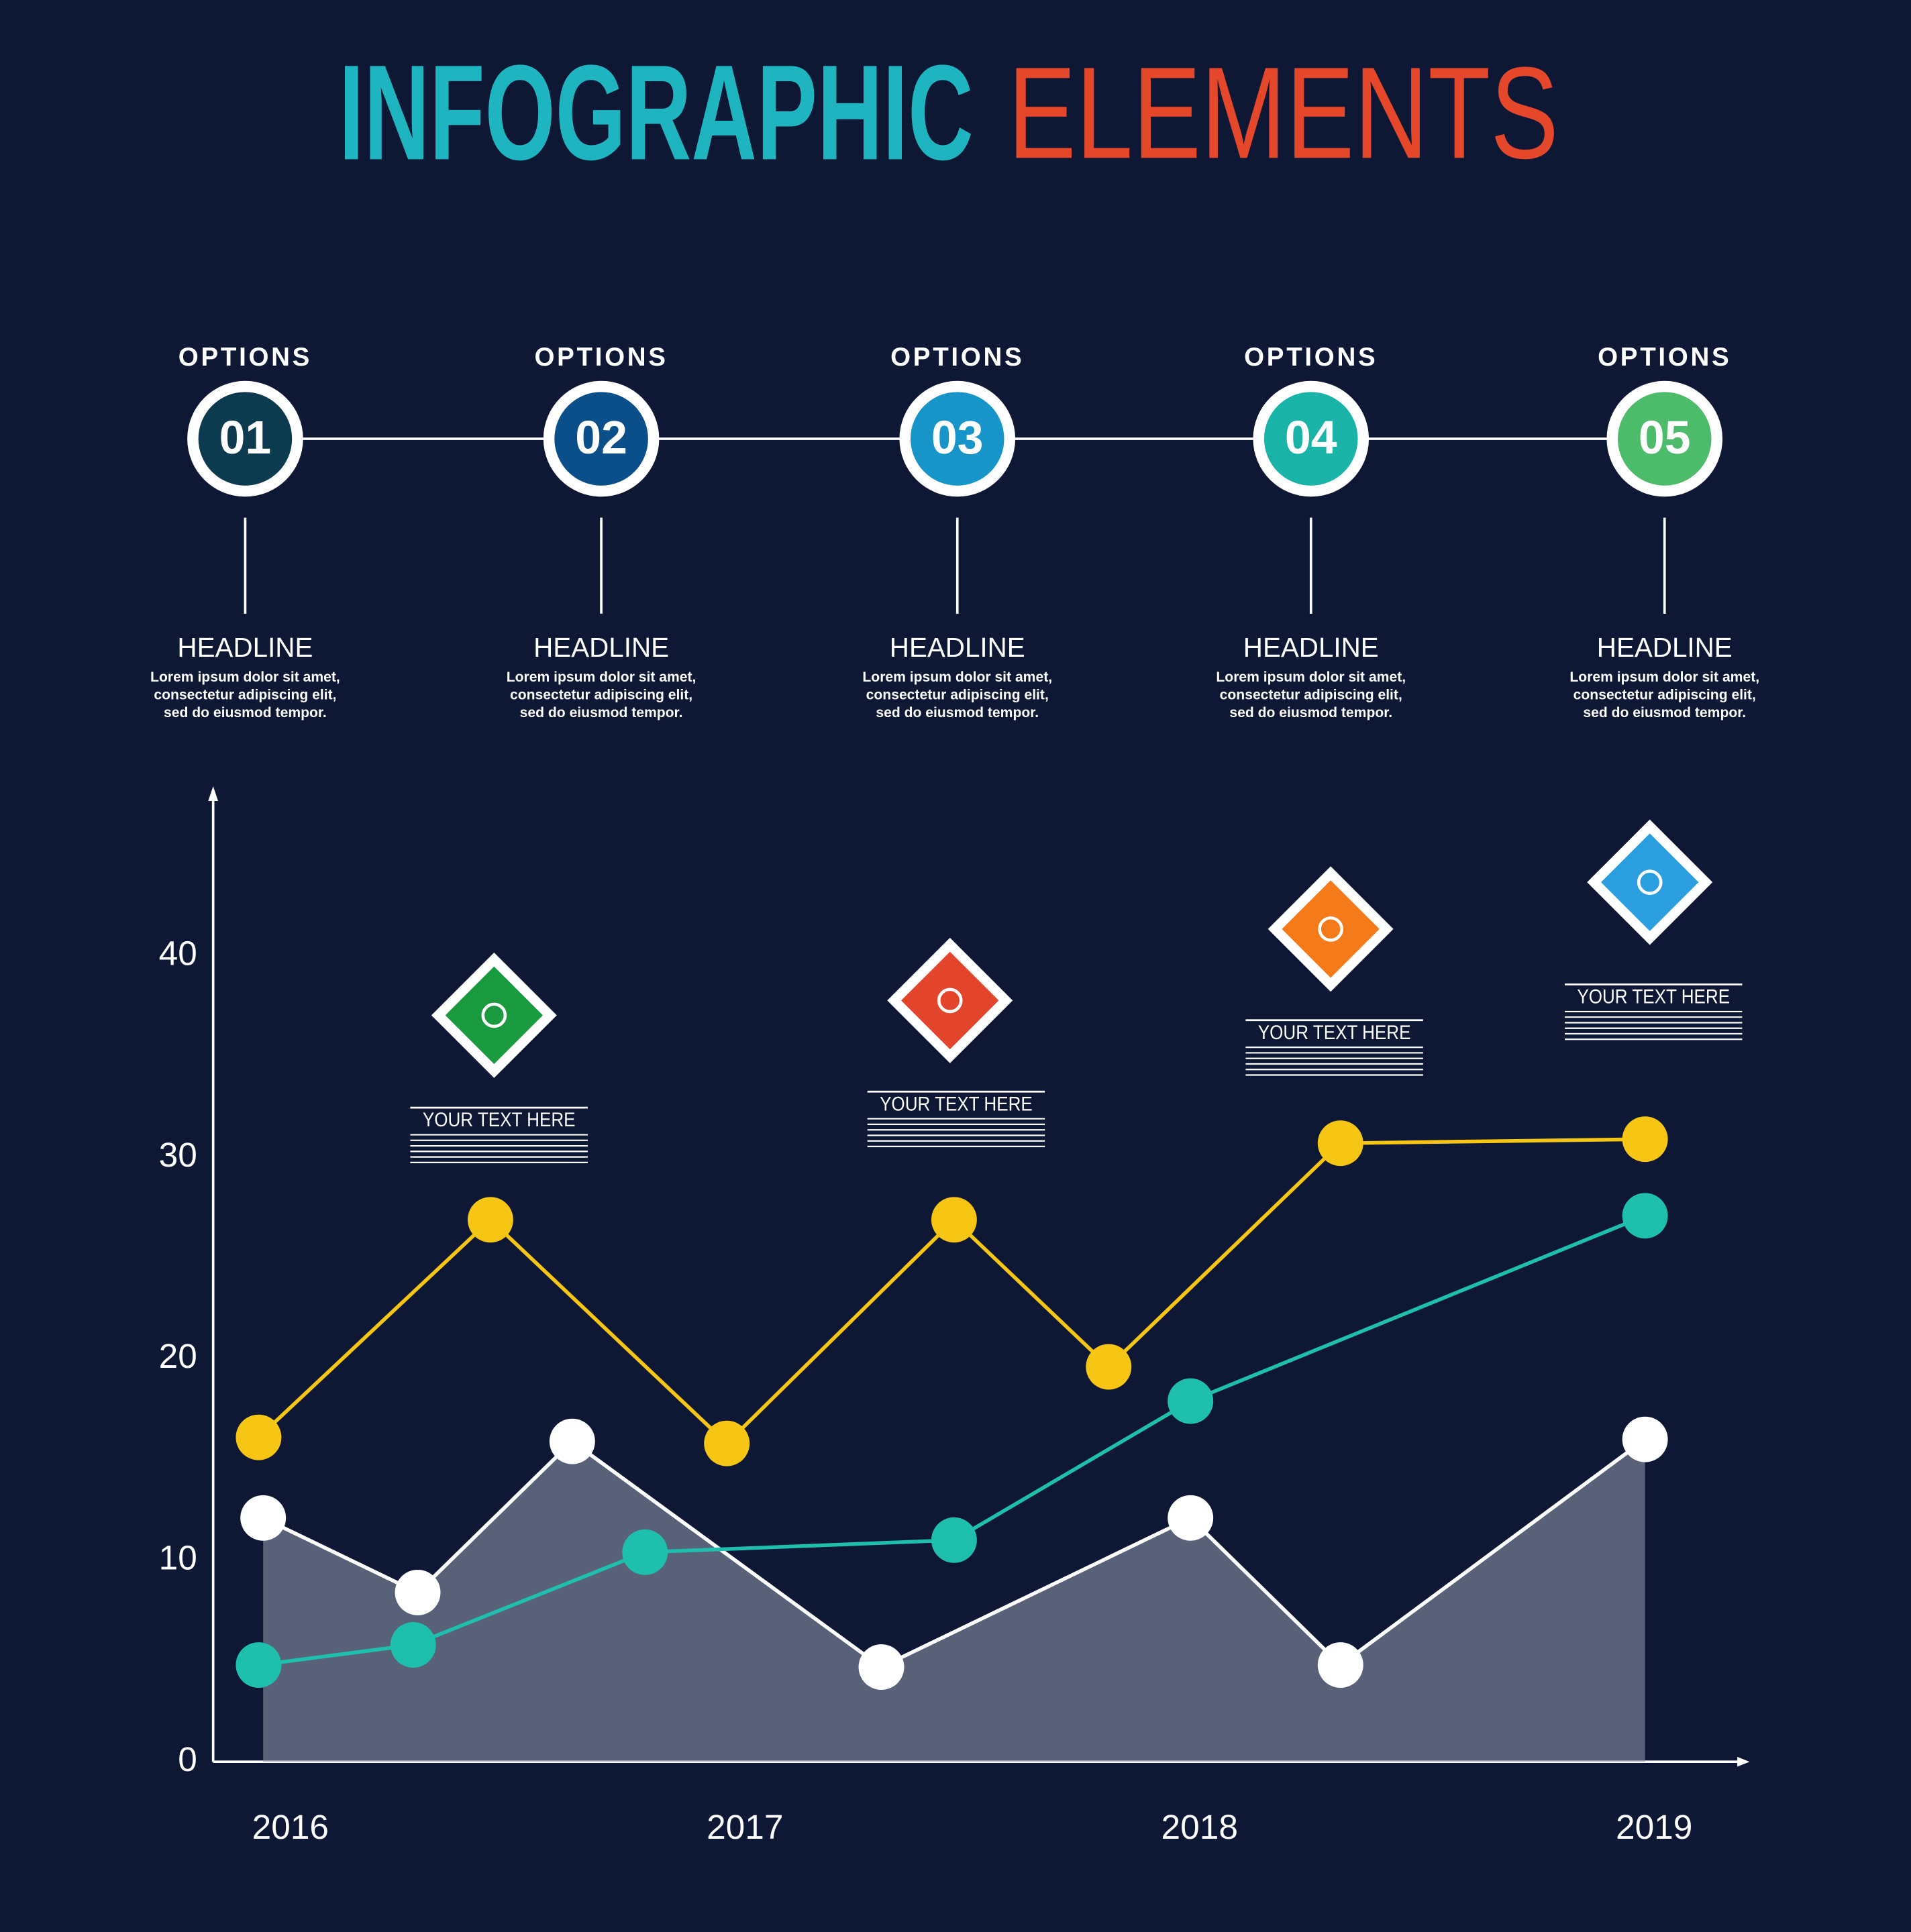  I want to click on title-first: INFOGRAPHIC, so click(657, 112).